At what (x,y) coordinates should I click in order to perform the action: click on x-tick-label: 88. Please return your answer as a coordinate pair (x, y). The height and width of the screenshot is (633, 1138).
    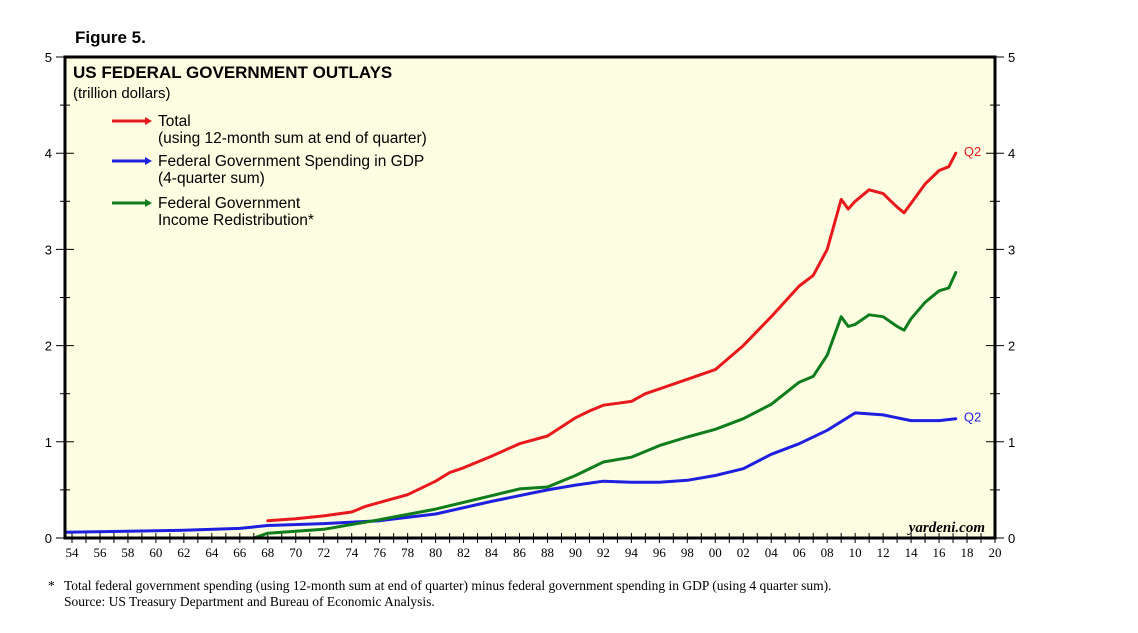
    Looking at the image, I should click on (547, 552).